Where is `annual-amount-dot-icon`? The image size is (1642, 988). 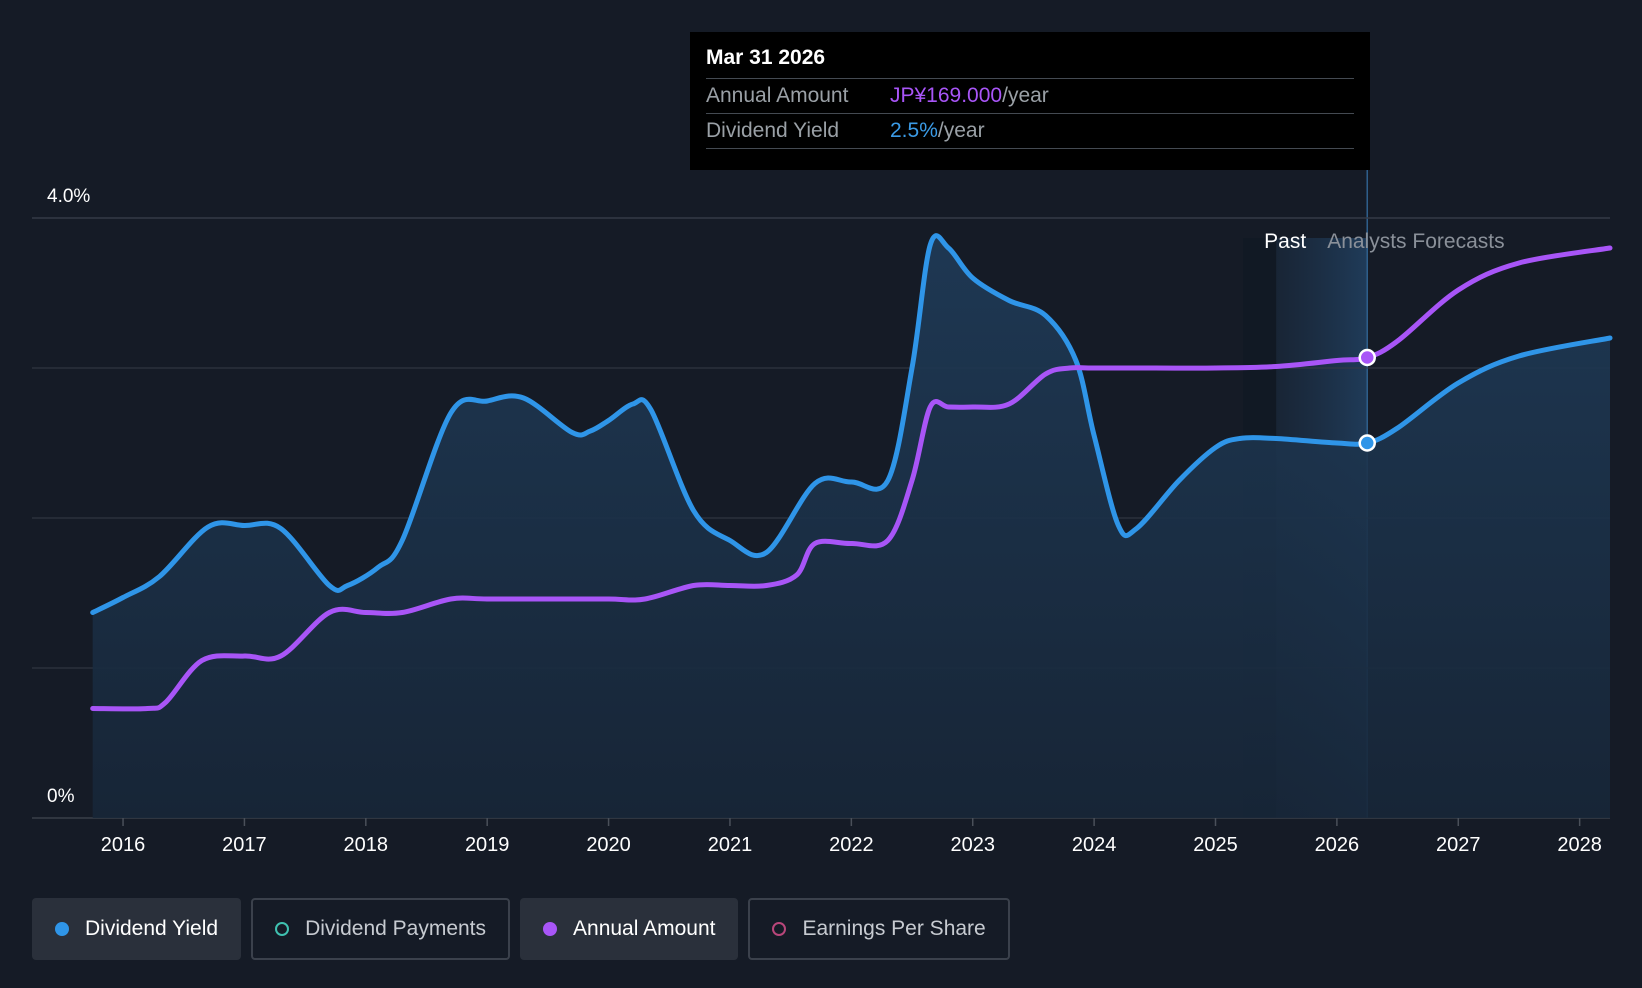
annual-amount-dot-icon is located at coordinates (550, 929).